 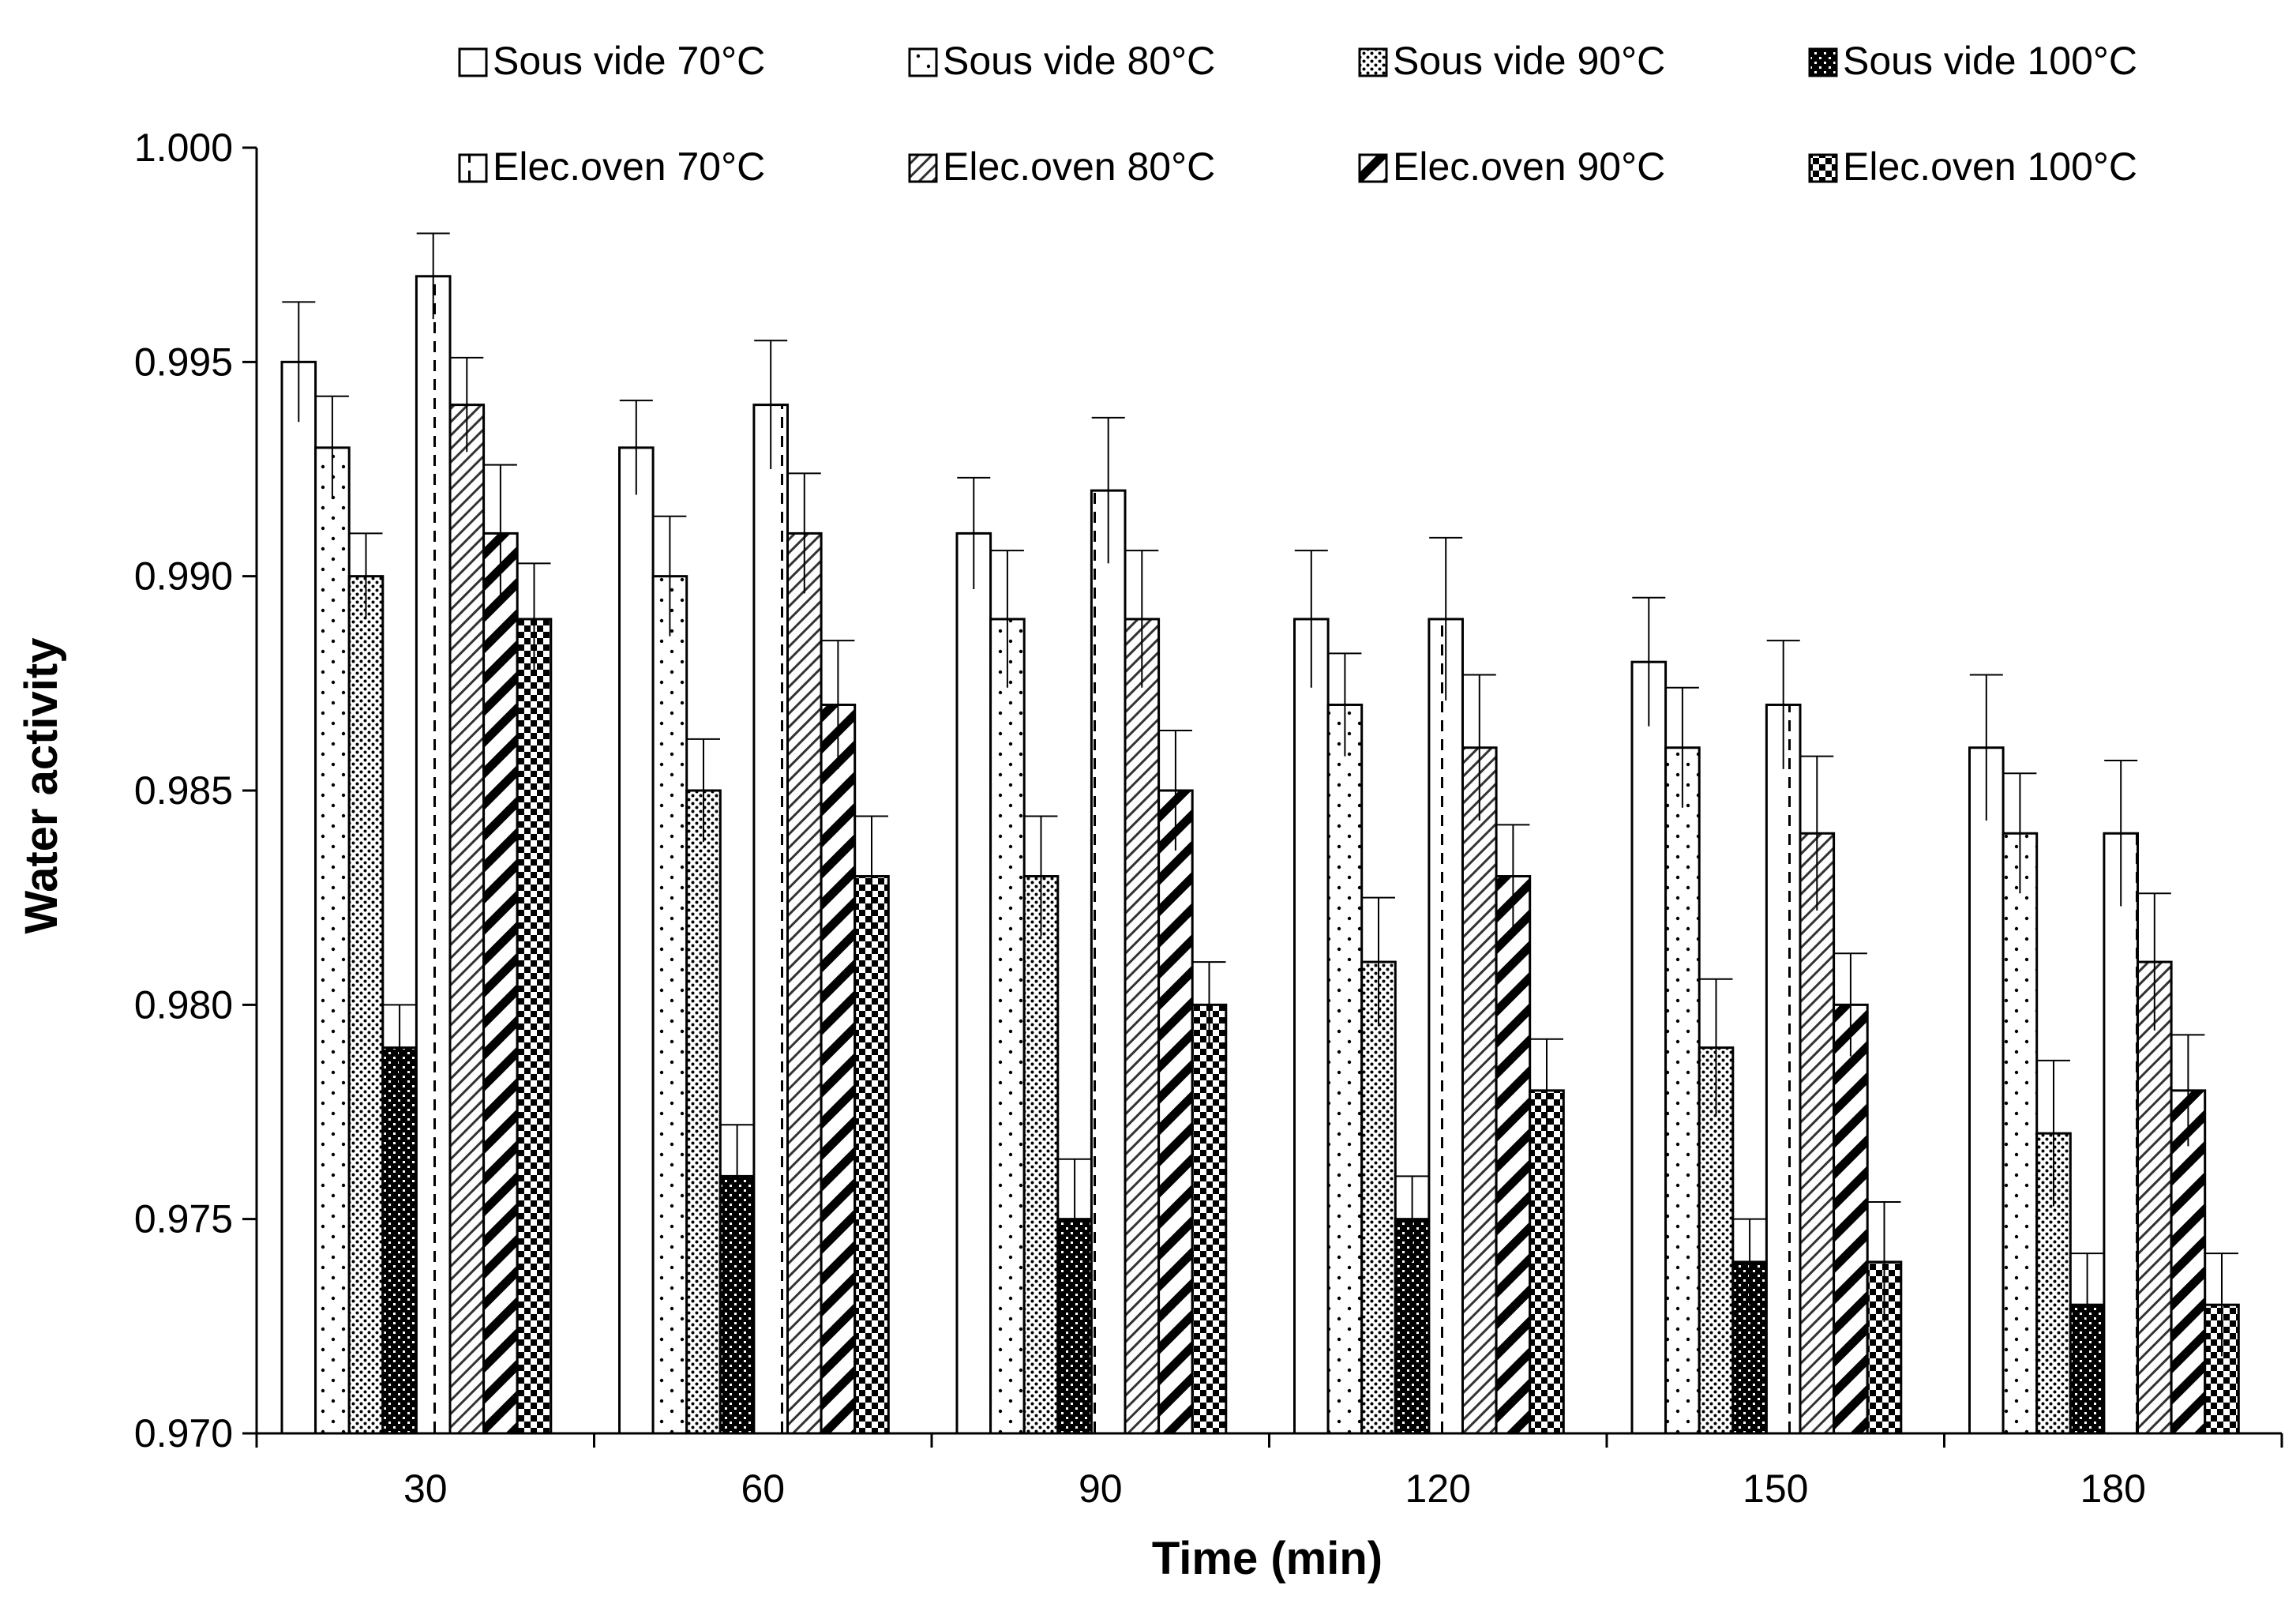 I want to click on x-tick-label: 90, so click(x=1101, y=1489).